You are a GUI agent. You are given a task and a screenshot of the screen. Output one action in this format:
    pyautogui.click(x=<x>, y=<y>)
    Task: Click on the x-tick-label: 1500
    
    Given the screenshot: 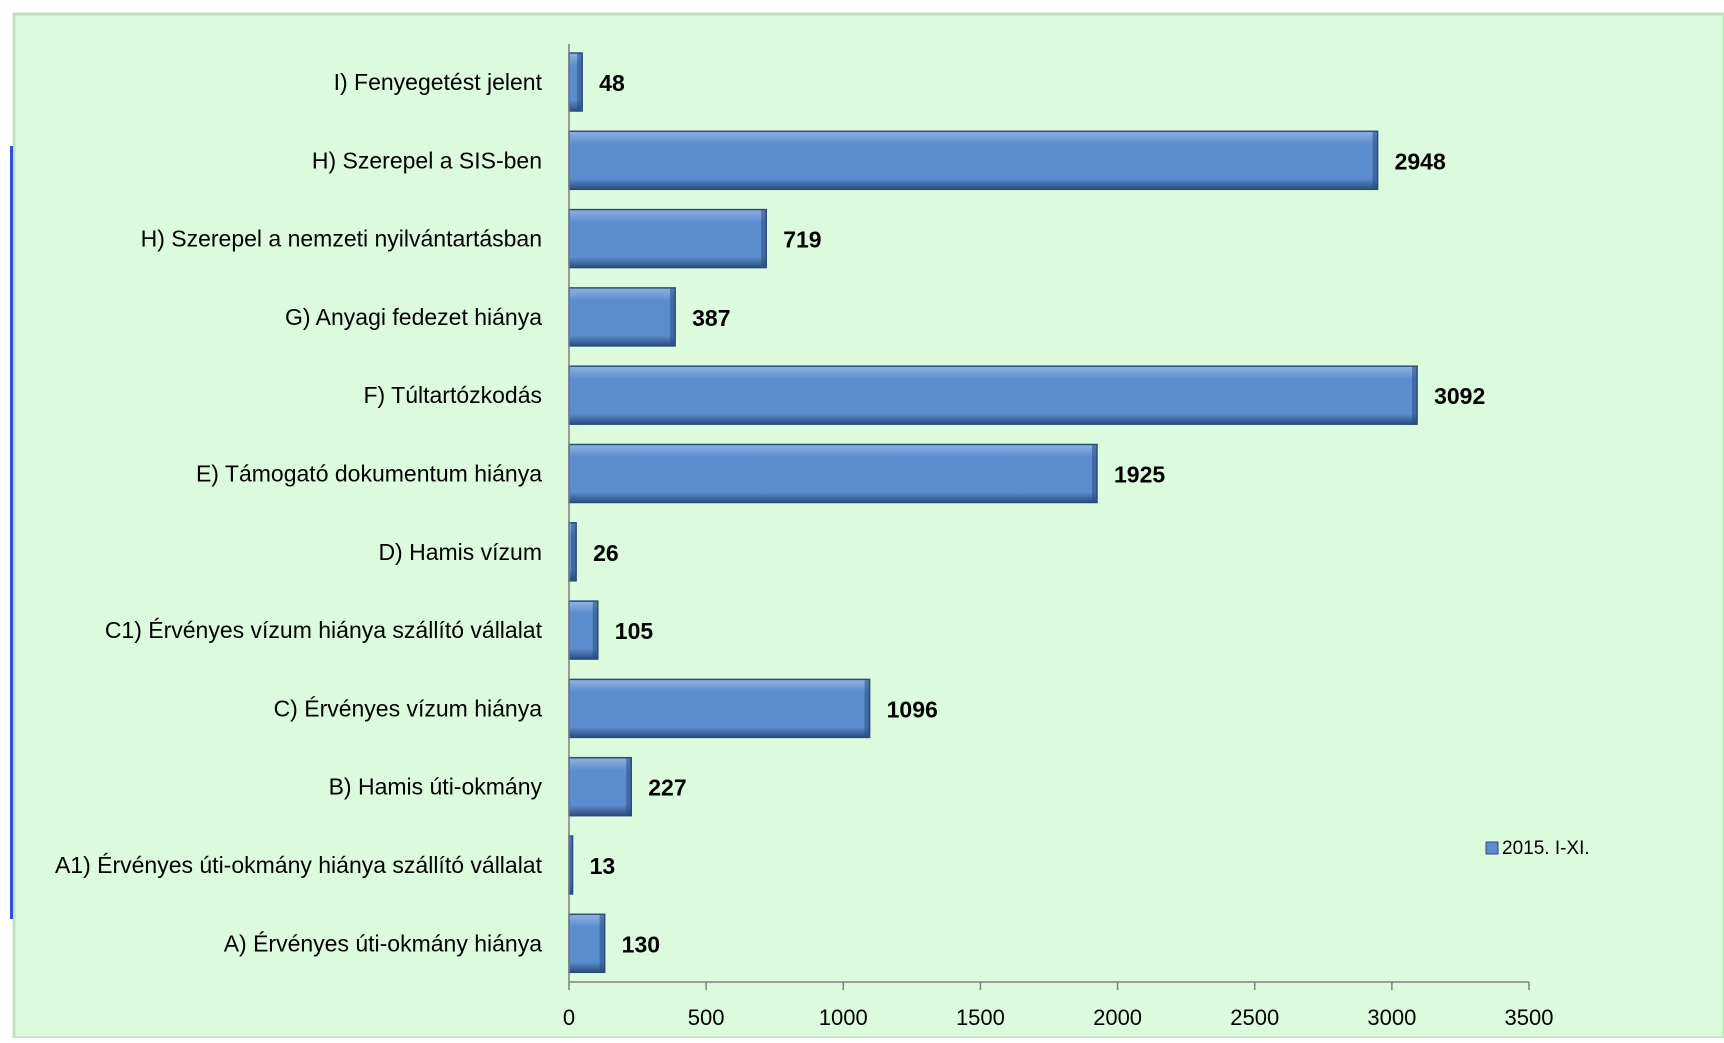 What is the action you would take?
    pyautogui.click(x=980, y=1017)
    